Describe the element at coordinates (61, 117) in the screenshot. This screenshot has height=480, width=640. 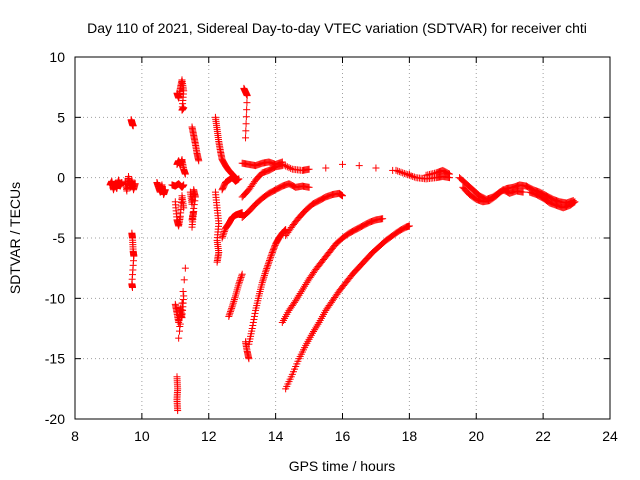
I see `y-tick-label: 5` at that location.